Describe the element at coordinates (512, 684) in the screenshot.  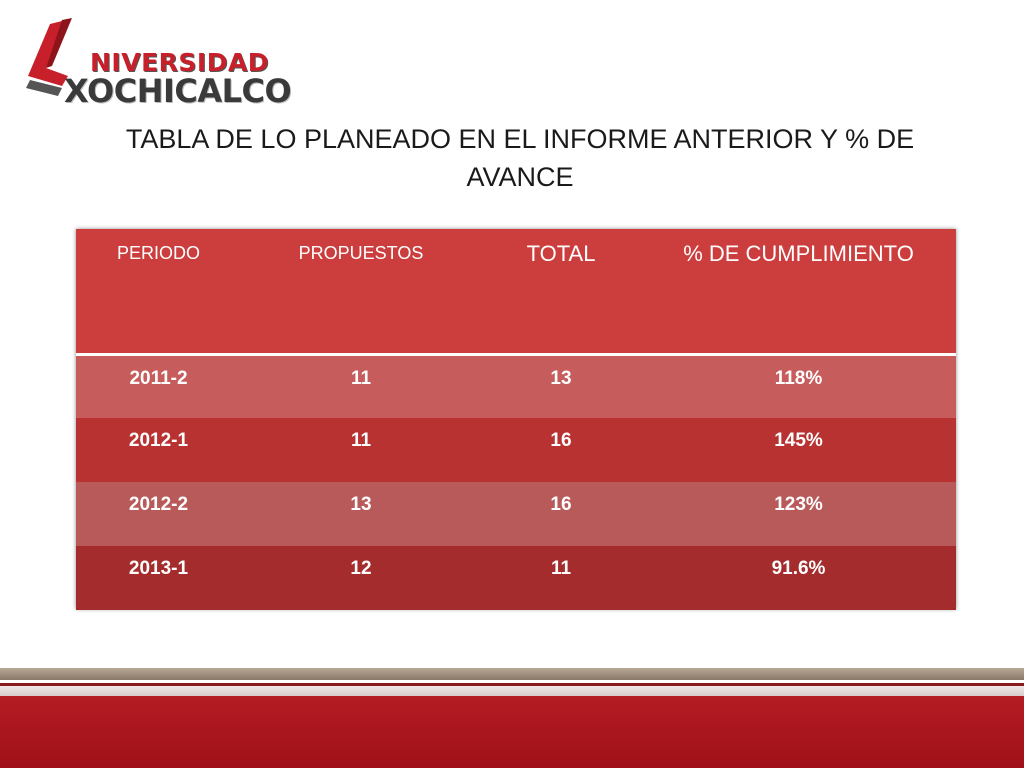
I see `footer-band-line` at that location.